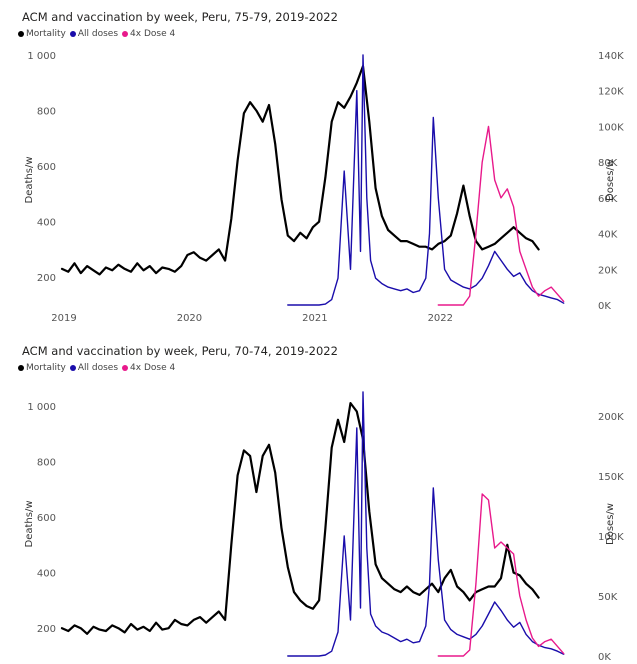 The width and height of the screenshot is (637, 664). Describe the element at coordinates (189, 318) in the screenshot. I see `x-tick-label: 2020` at that location.